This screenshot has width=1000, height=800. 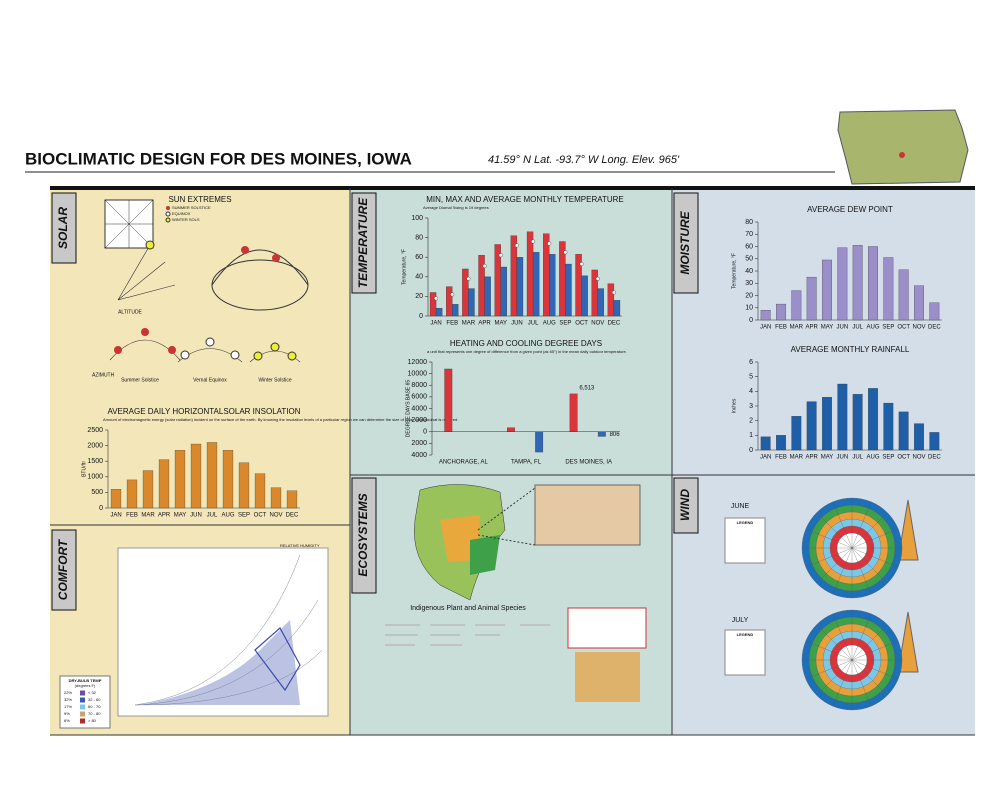 I want to click on y-tick-label: 40, so click(x=749, y=271).